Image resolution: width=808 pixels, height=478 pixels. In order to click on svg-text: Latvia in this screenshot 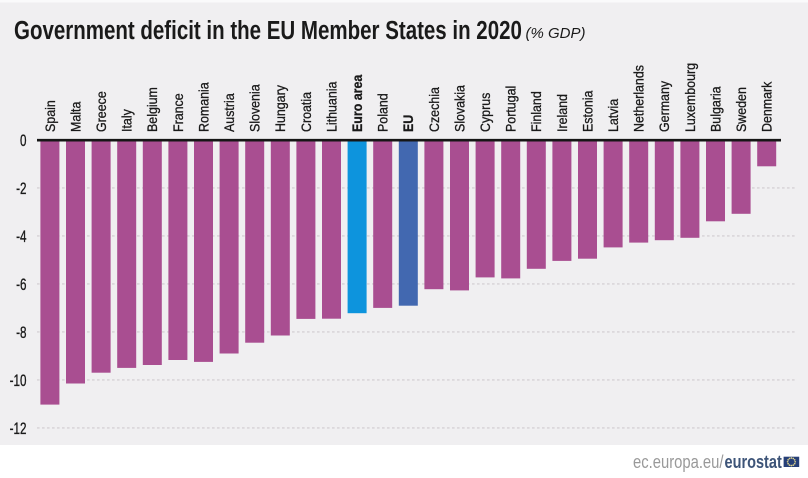, I will do `click(614, 115)`.